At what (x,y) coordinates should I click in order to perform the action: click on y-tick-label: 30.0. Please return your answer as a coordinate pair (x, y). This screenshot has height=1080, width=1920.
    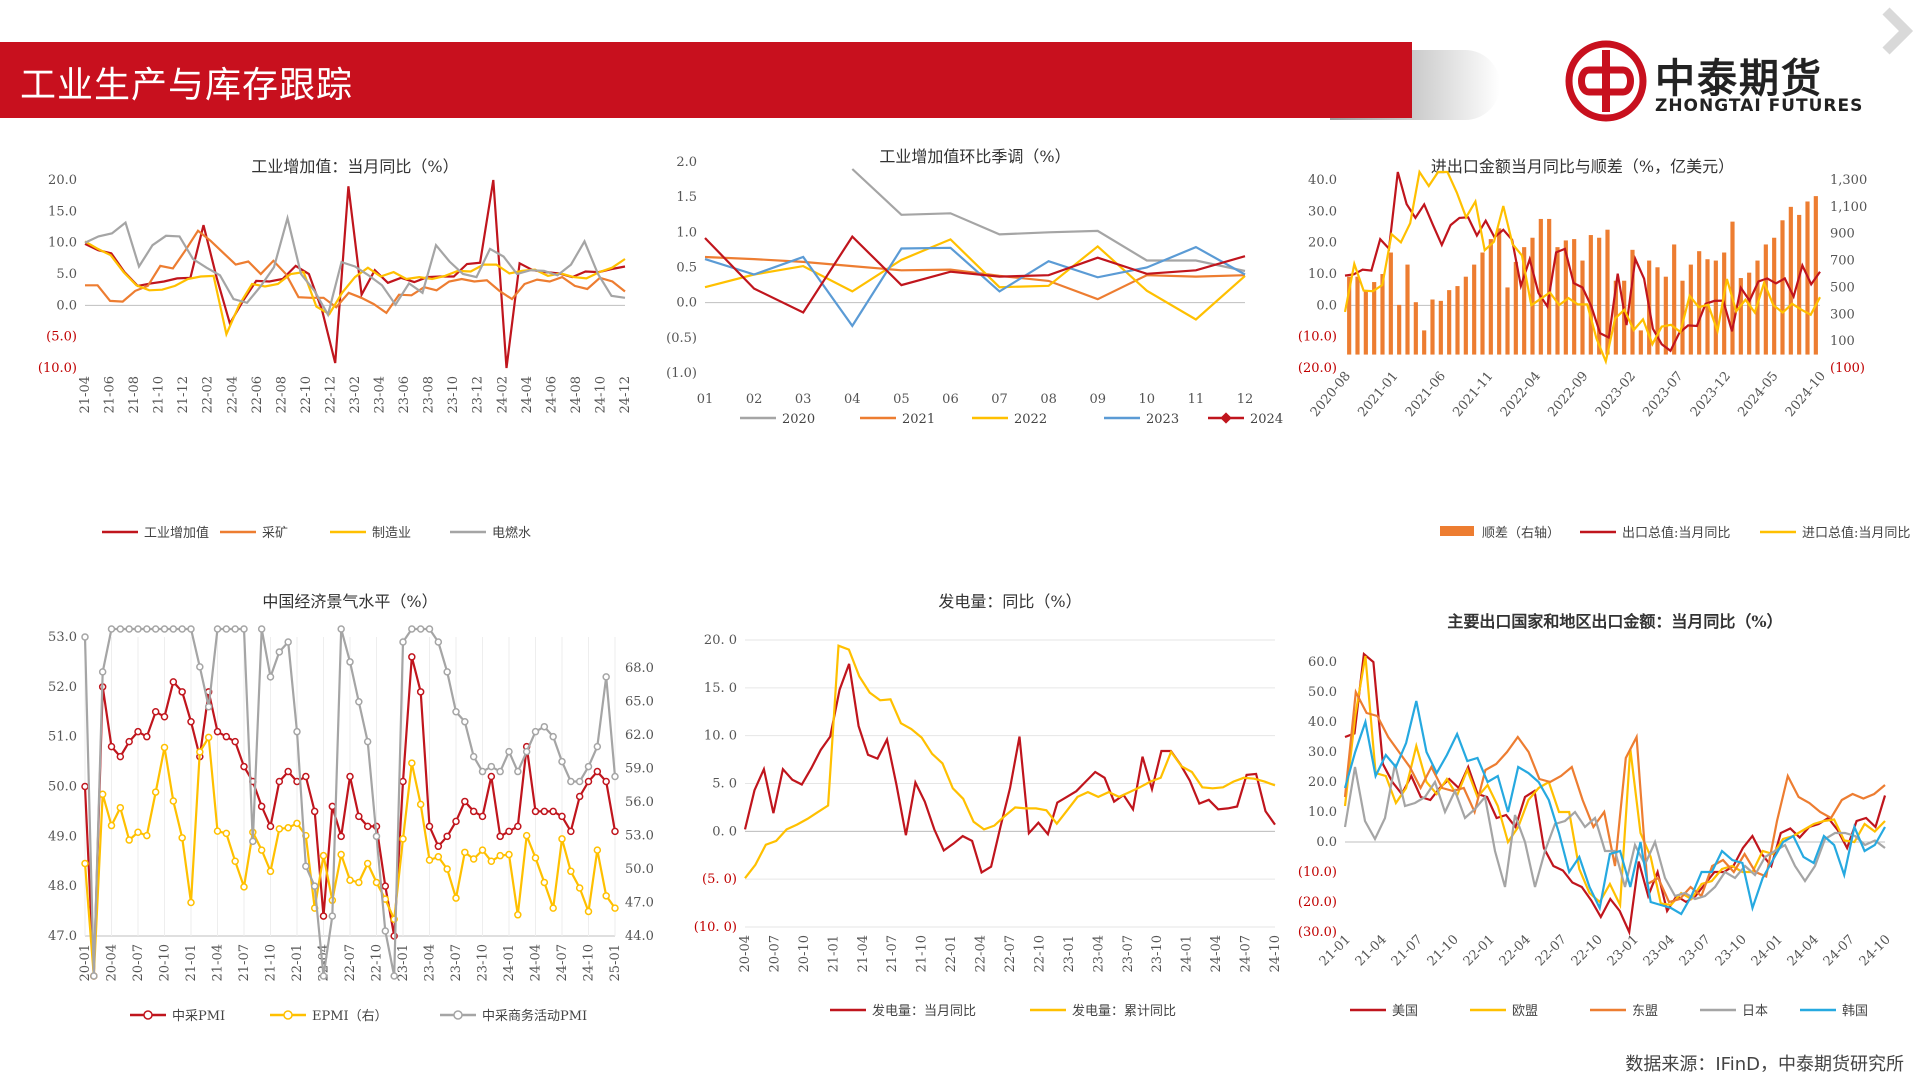
    Looking at the image, I should click on (1322, 752).